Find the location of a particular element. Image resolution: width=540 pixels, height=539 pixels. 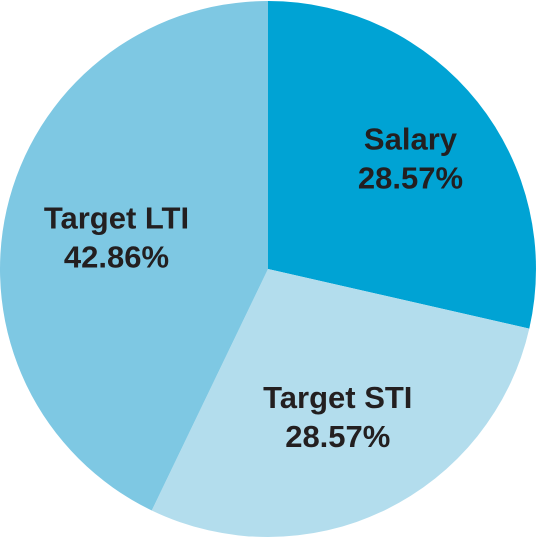

slice-label: Target LTI is located at coordinates (116, 217).